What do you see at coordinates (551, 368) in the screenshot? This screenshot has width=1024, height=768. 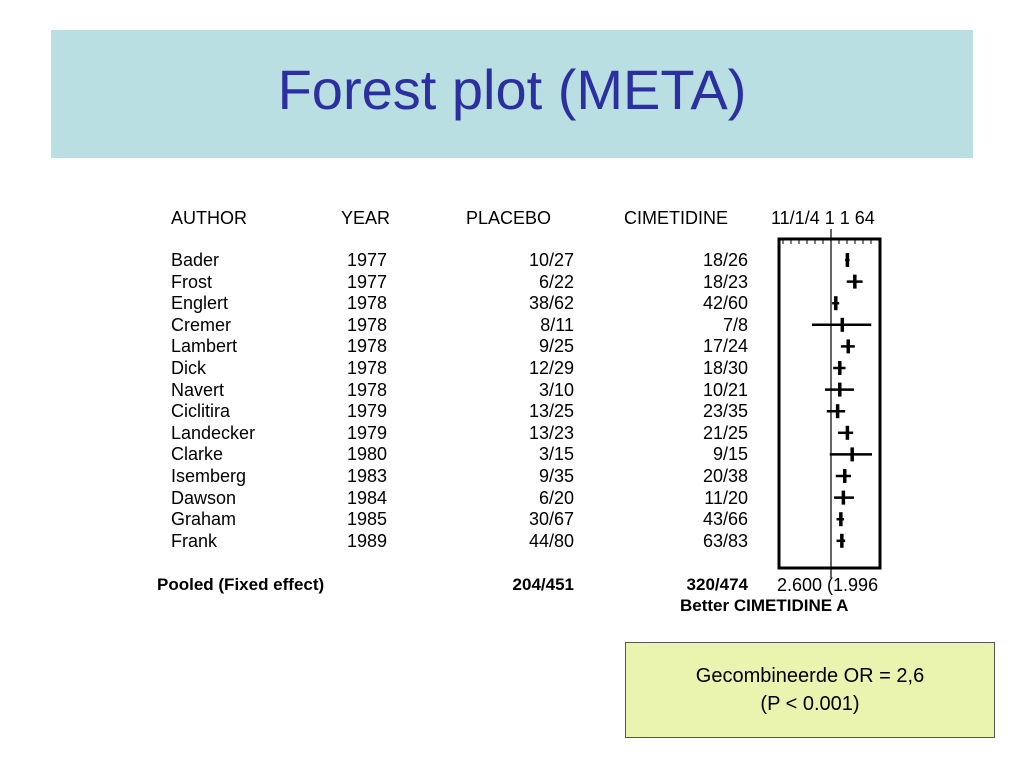 I see `row-placebo: 12/29` at bounding box center [551, 368].